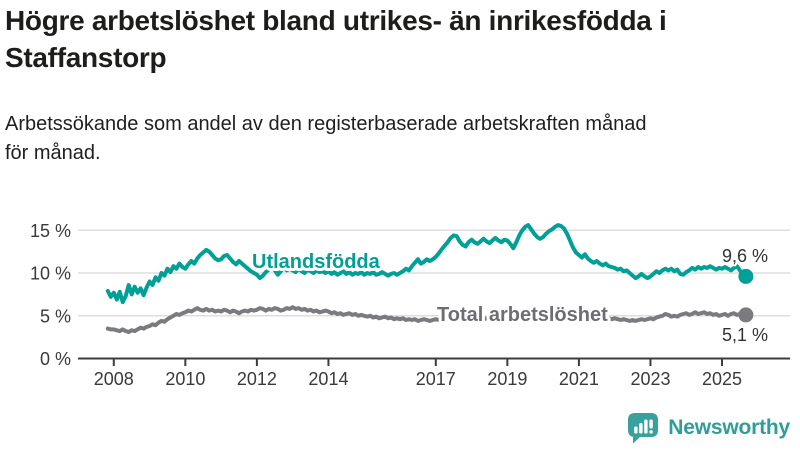 This screenshot has width=800, height=450. What do you see at coordinates (50, 231) in the screenshot?
I see `y-tick-label: 15 %` at bounding box center [50, 231].